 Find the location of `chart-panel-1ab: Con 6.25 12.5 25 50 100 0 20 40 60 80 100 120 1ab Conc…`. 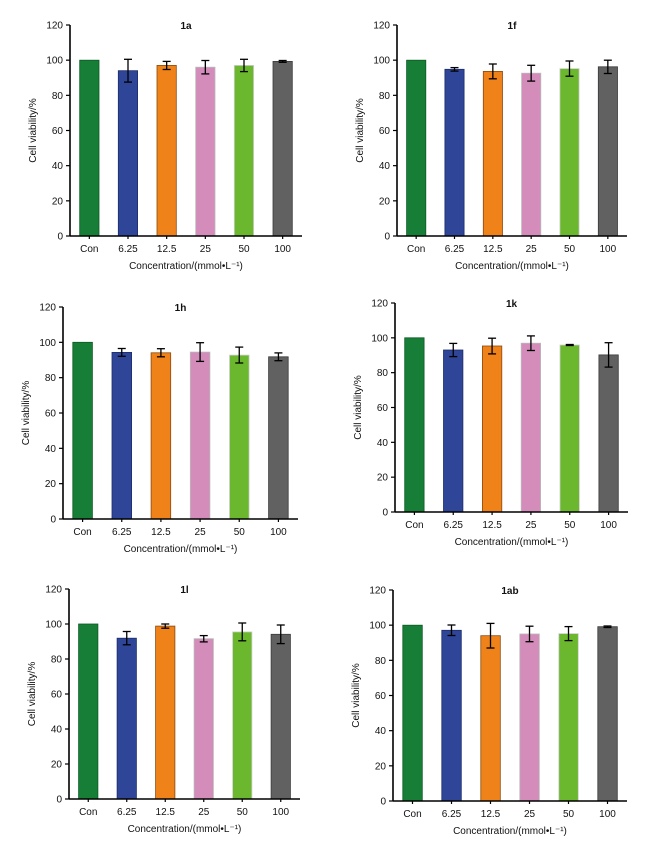

chart-panel-1ab: Con 6.25 12.5 25 50 100 0 20 40 60 80 100 120 1ab Conc… is located at coordinates (489, 711).